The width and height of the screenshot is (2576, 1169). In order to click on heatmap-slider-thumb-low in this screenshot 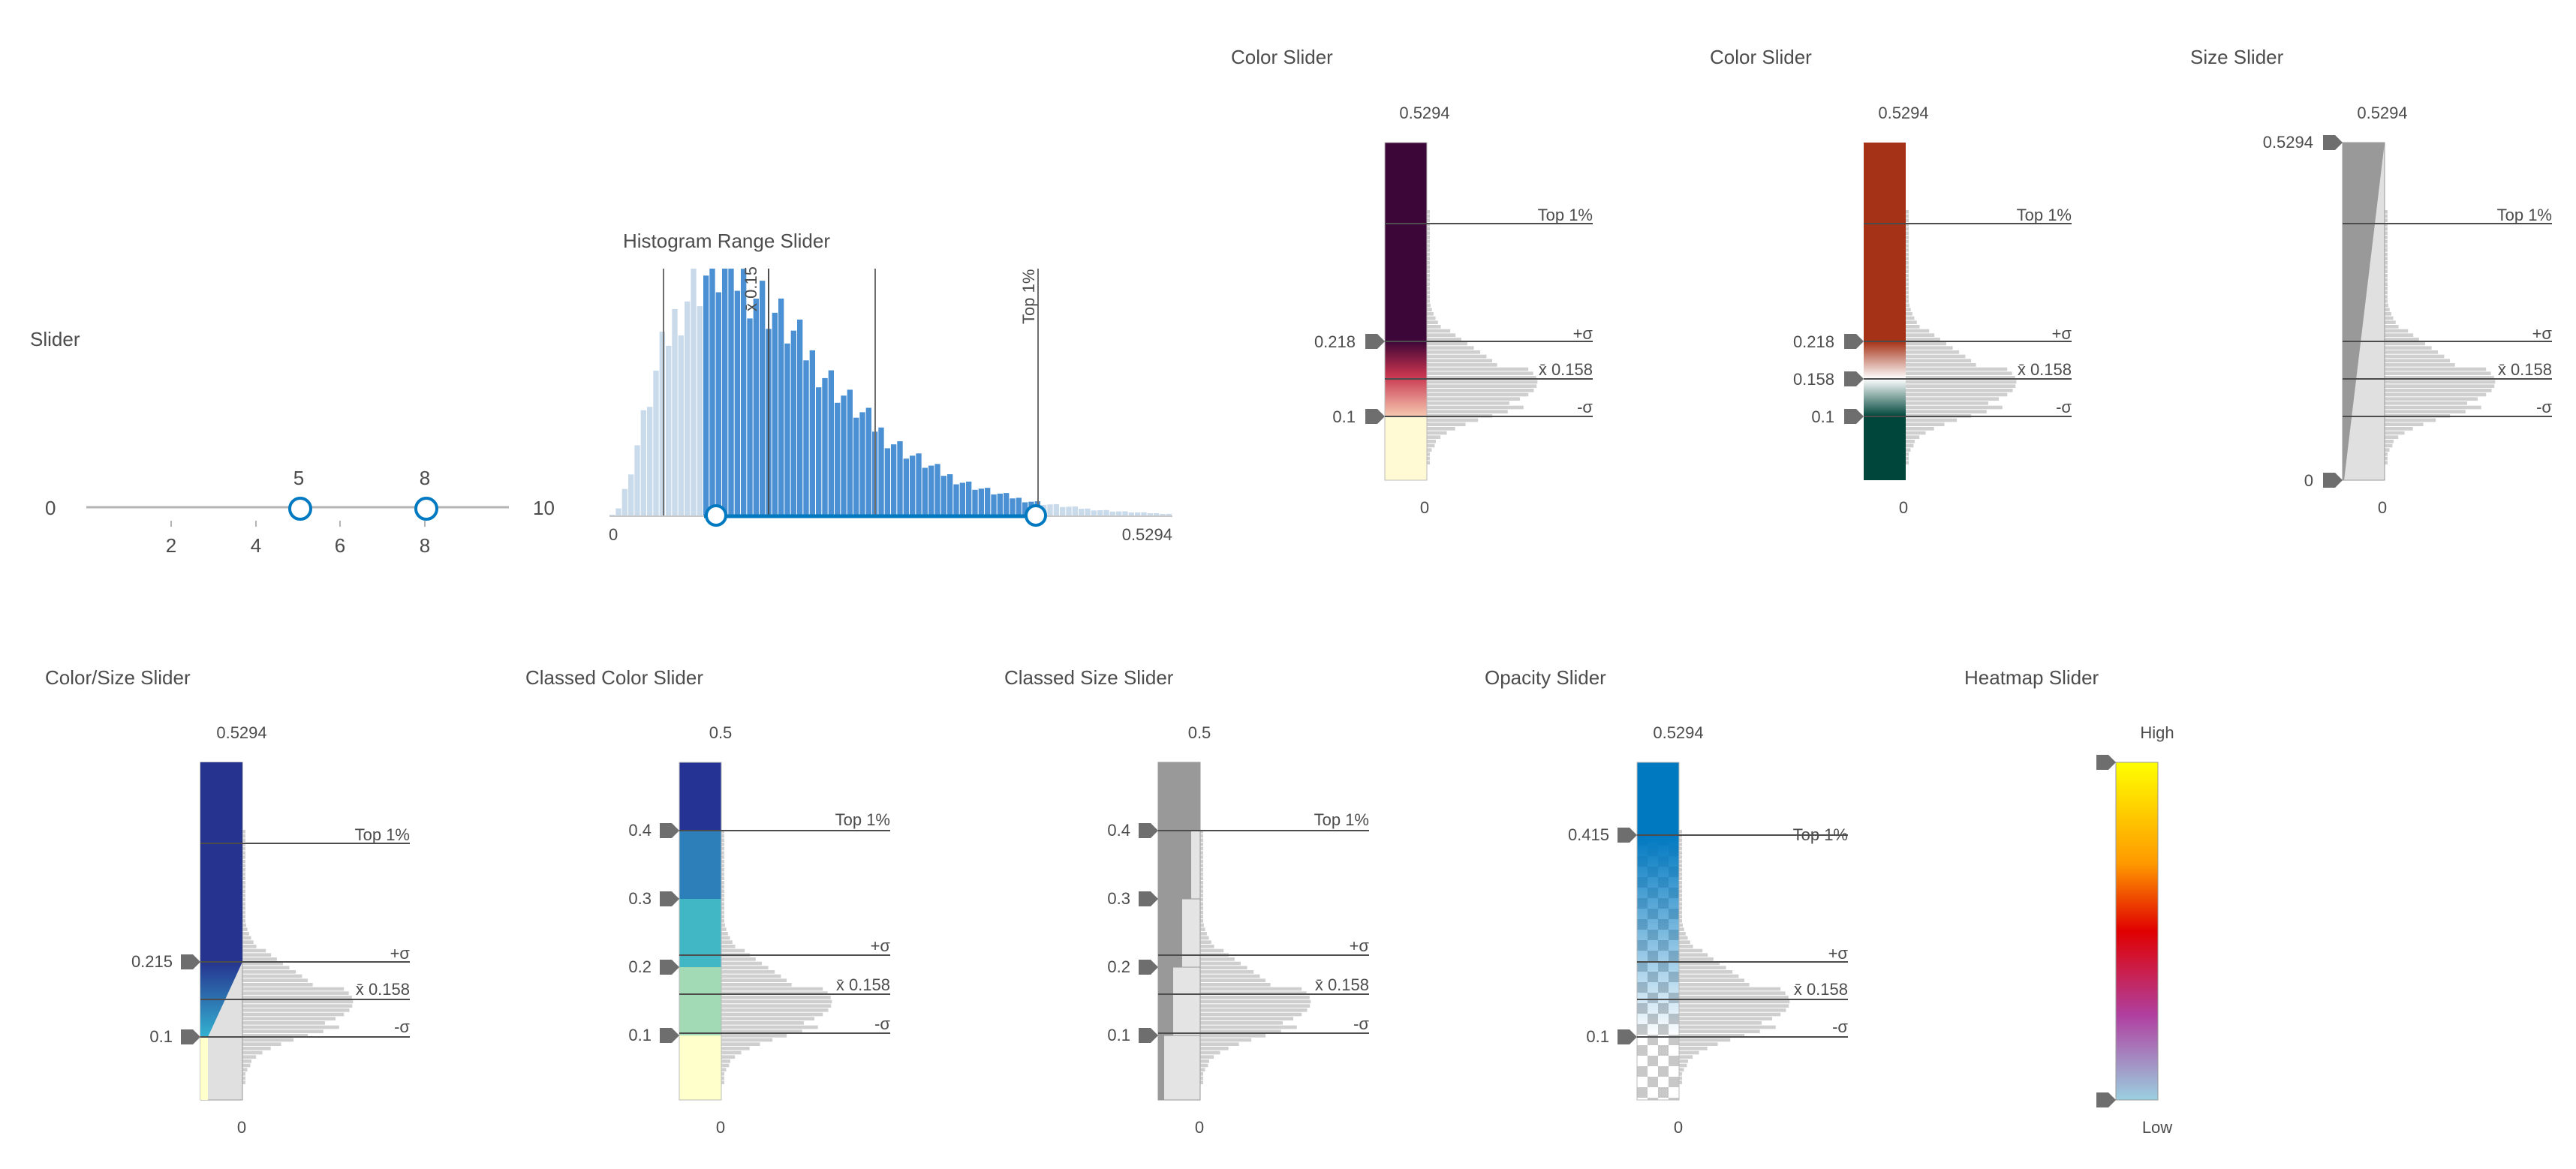, I will do `click(2106, 1099)`.